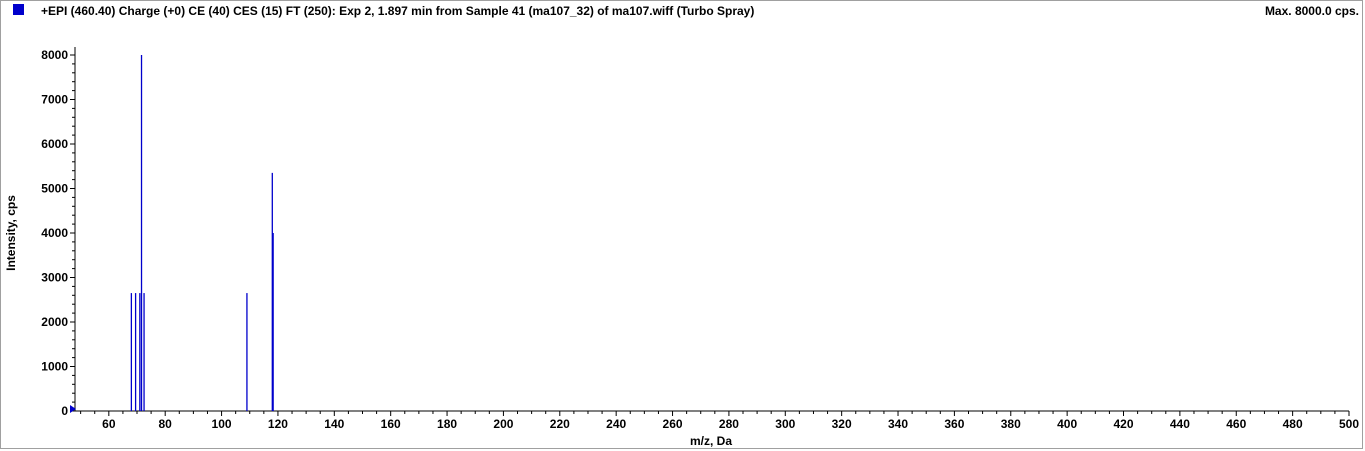 This screenshot has height=451, width=1365. What do you see at coordinates (222, 424) in the screenshot?
I see `x-tick-label: 100` at bounding box center [222, 424].